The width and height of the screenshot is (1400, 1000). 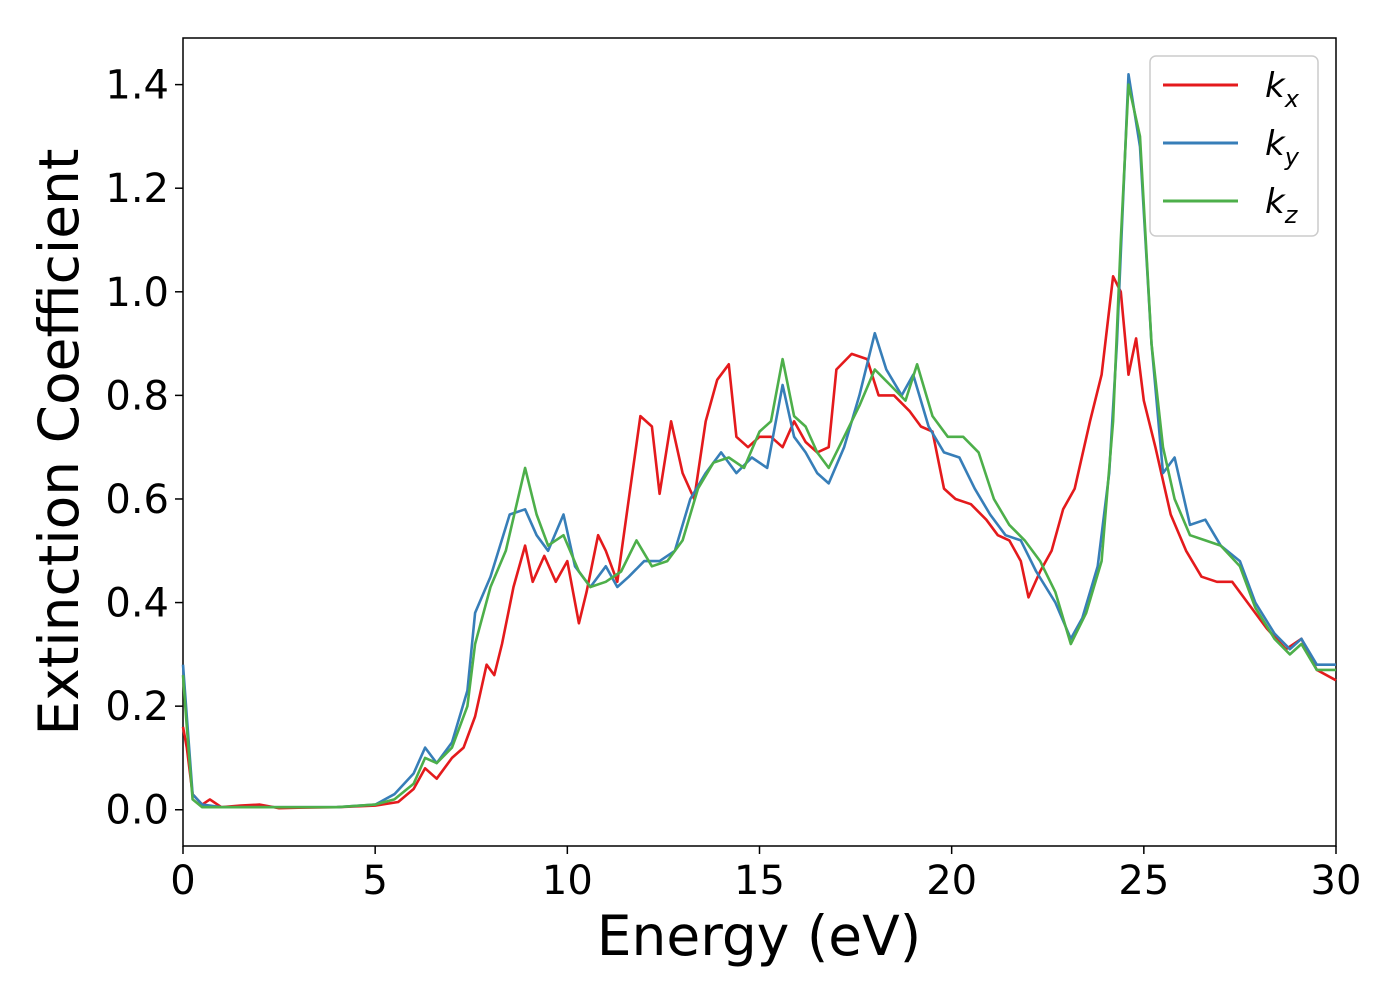 I want to click on x-tick-label: 0, so click(x=182, y=881).